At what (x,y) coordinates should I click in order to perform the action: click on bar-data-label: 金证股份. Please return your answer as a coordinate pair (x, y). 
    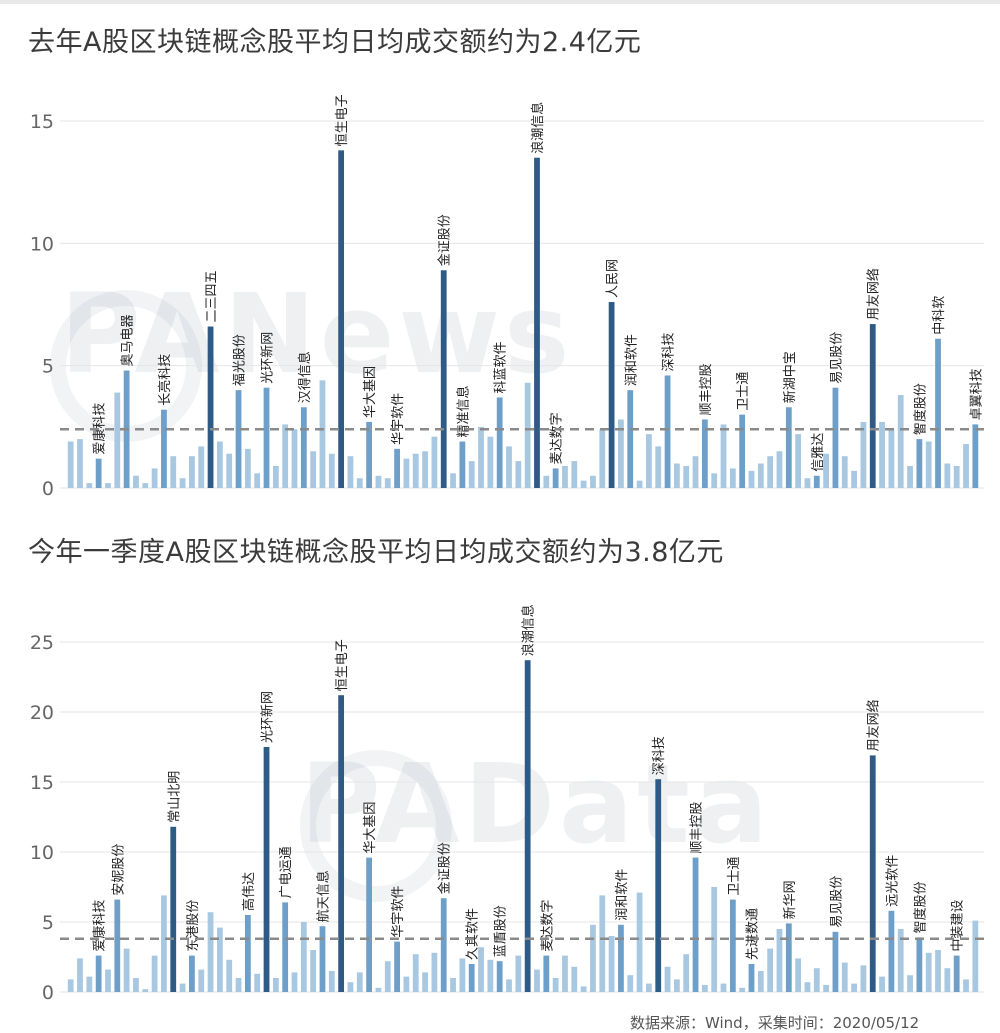
    Looking at the image, I should click on (445, 868).